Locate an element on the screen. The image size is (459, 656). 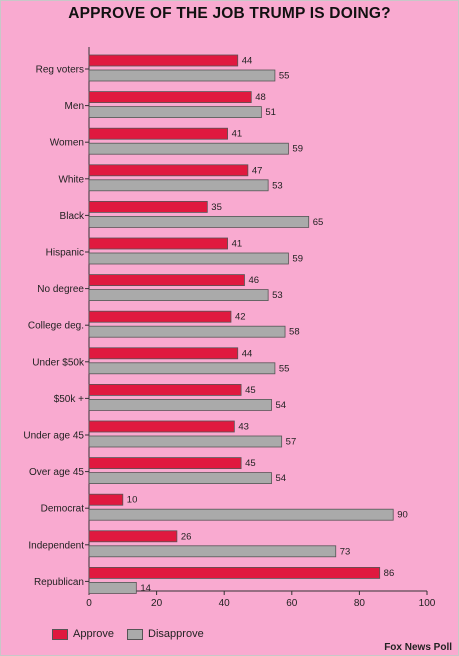
data-label-disapprove-college-deg: 58 is located at coordinates (294, 332).